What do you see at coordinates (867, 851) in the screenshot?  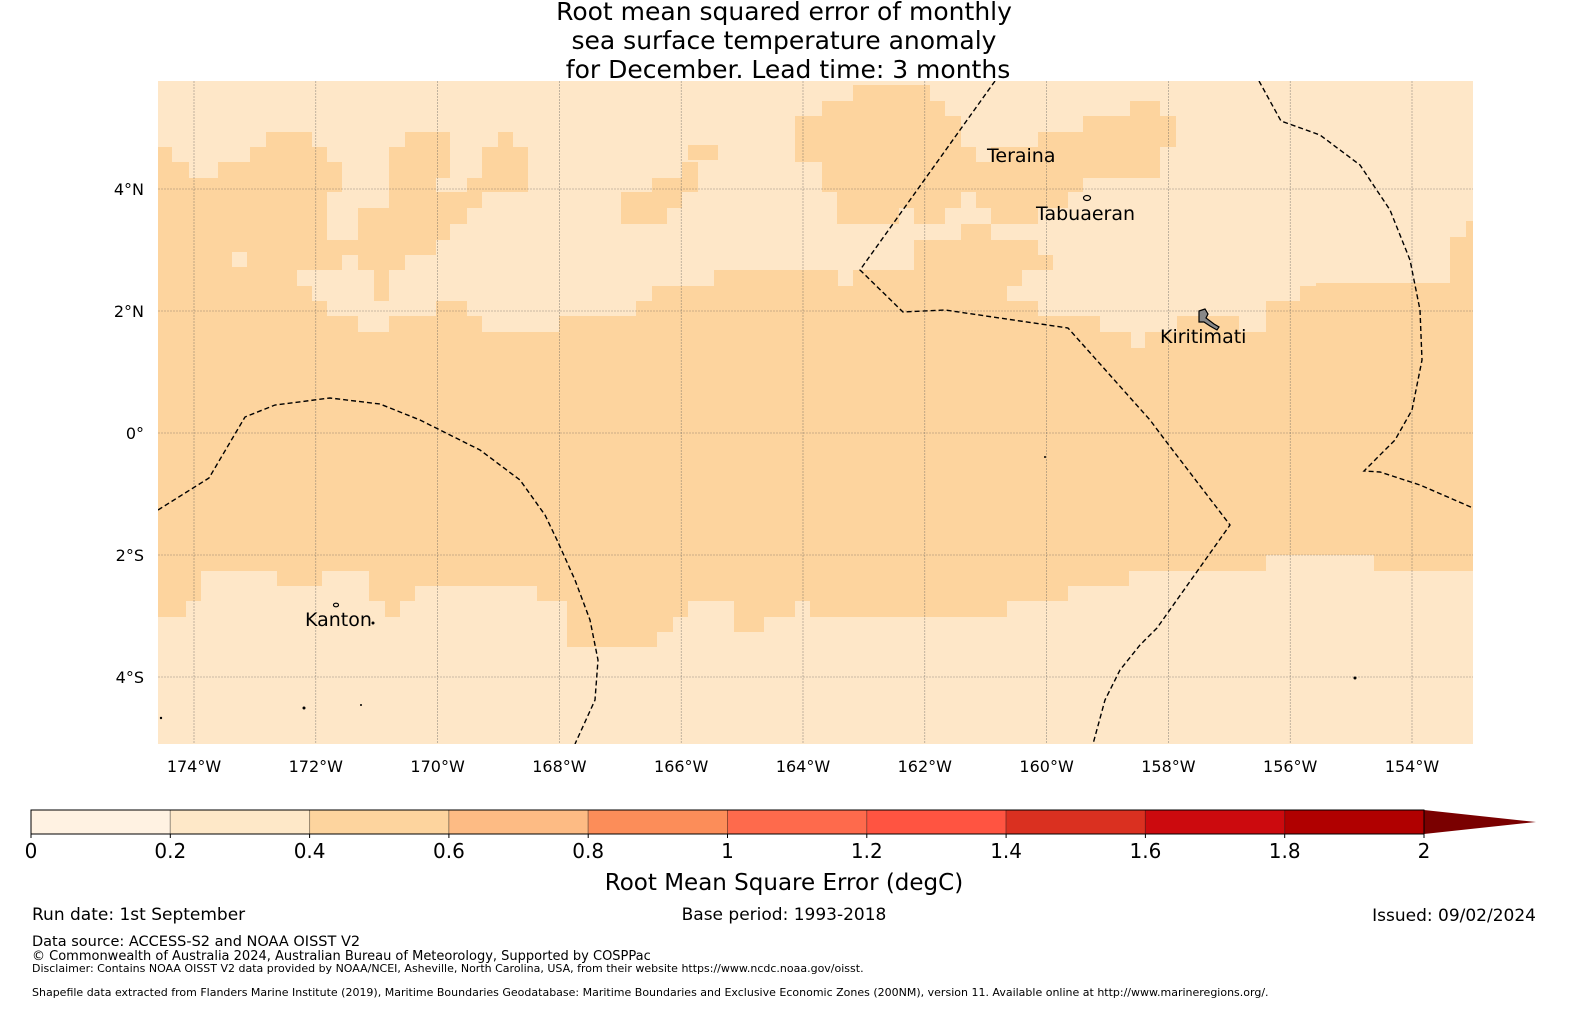 I see `colorbar-tick-label: 1.2` at bounding box center [867, 851].